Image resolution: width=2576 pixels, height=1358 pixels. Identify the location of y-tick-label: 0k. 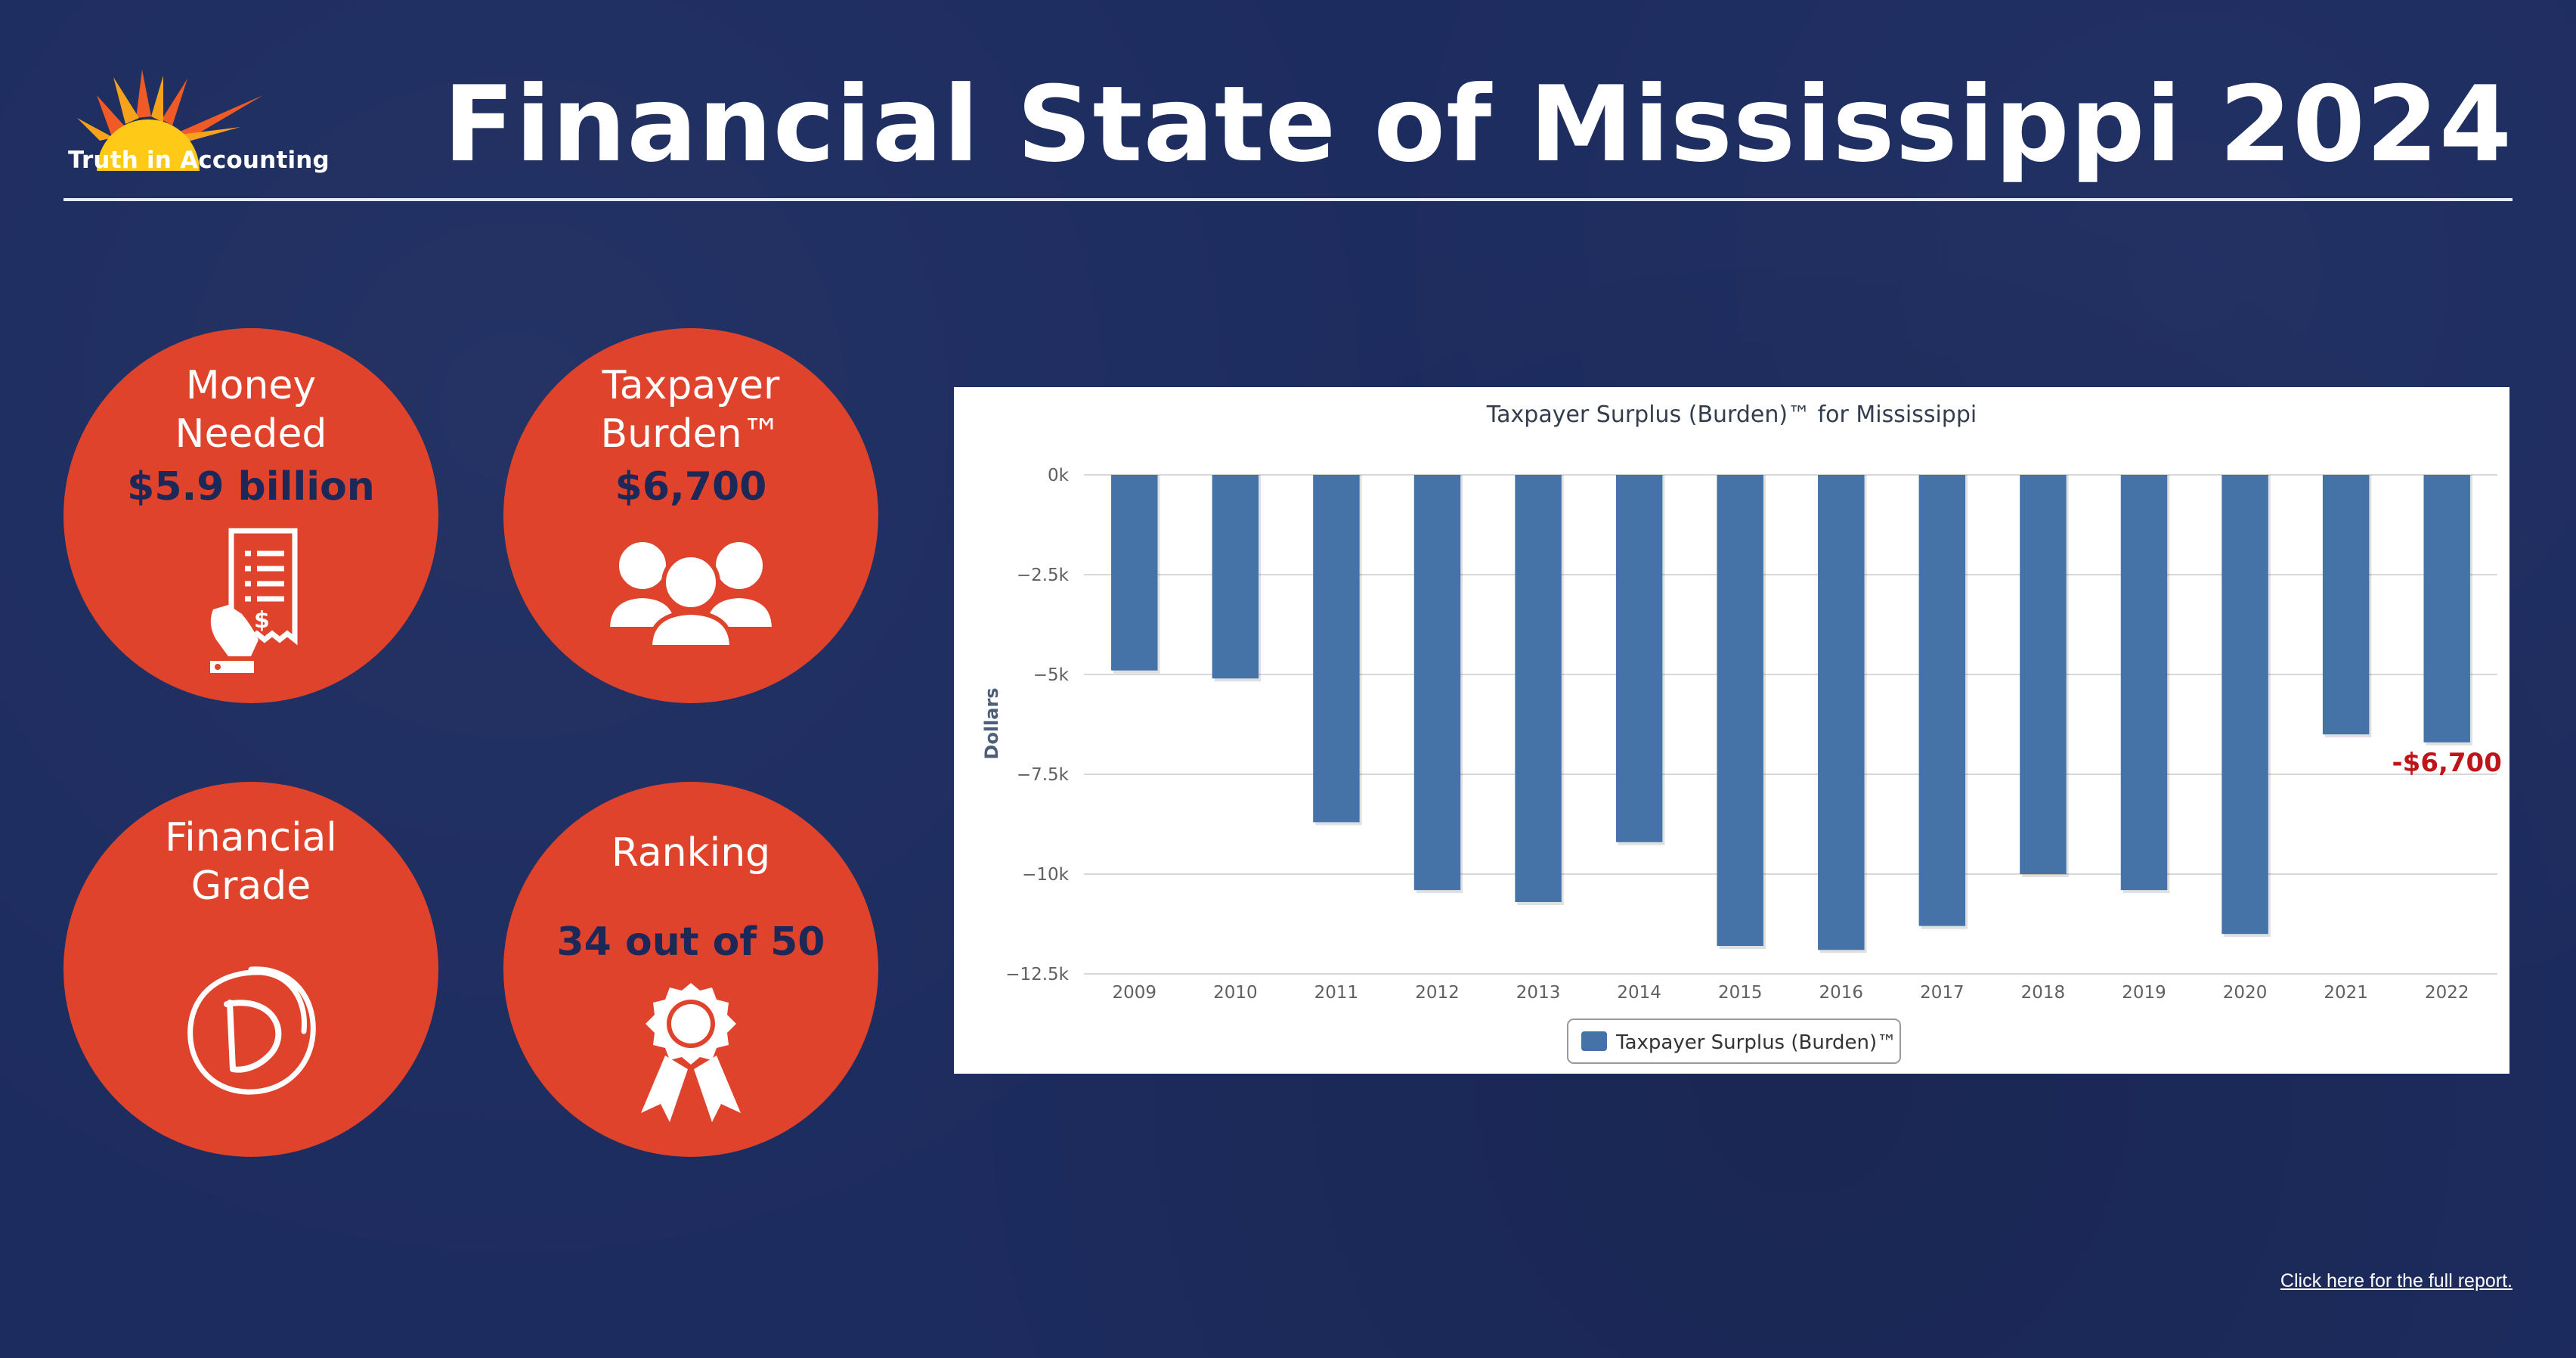
(1059, 475).